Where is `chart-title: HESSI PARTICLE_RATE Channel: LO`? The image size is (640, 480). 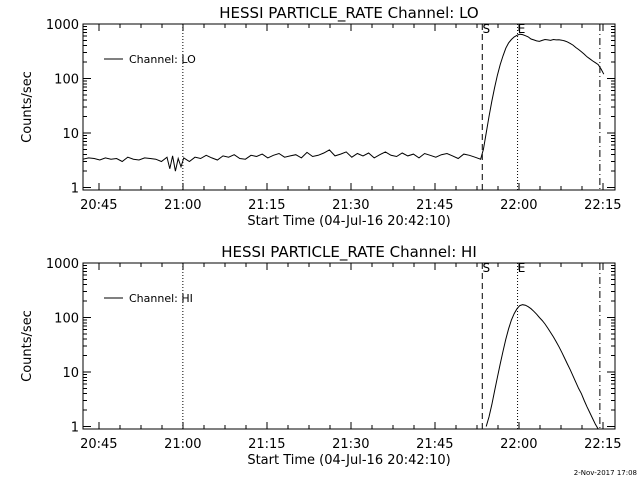 chart-title: HESSI PARTICLE_RATE Channel: LO is located at coordinates (348, 13).